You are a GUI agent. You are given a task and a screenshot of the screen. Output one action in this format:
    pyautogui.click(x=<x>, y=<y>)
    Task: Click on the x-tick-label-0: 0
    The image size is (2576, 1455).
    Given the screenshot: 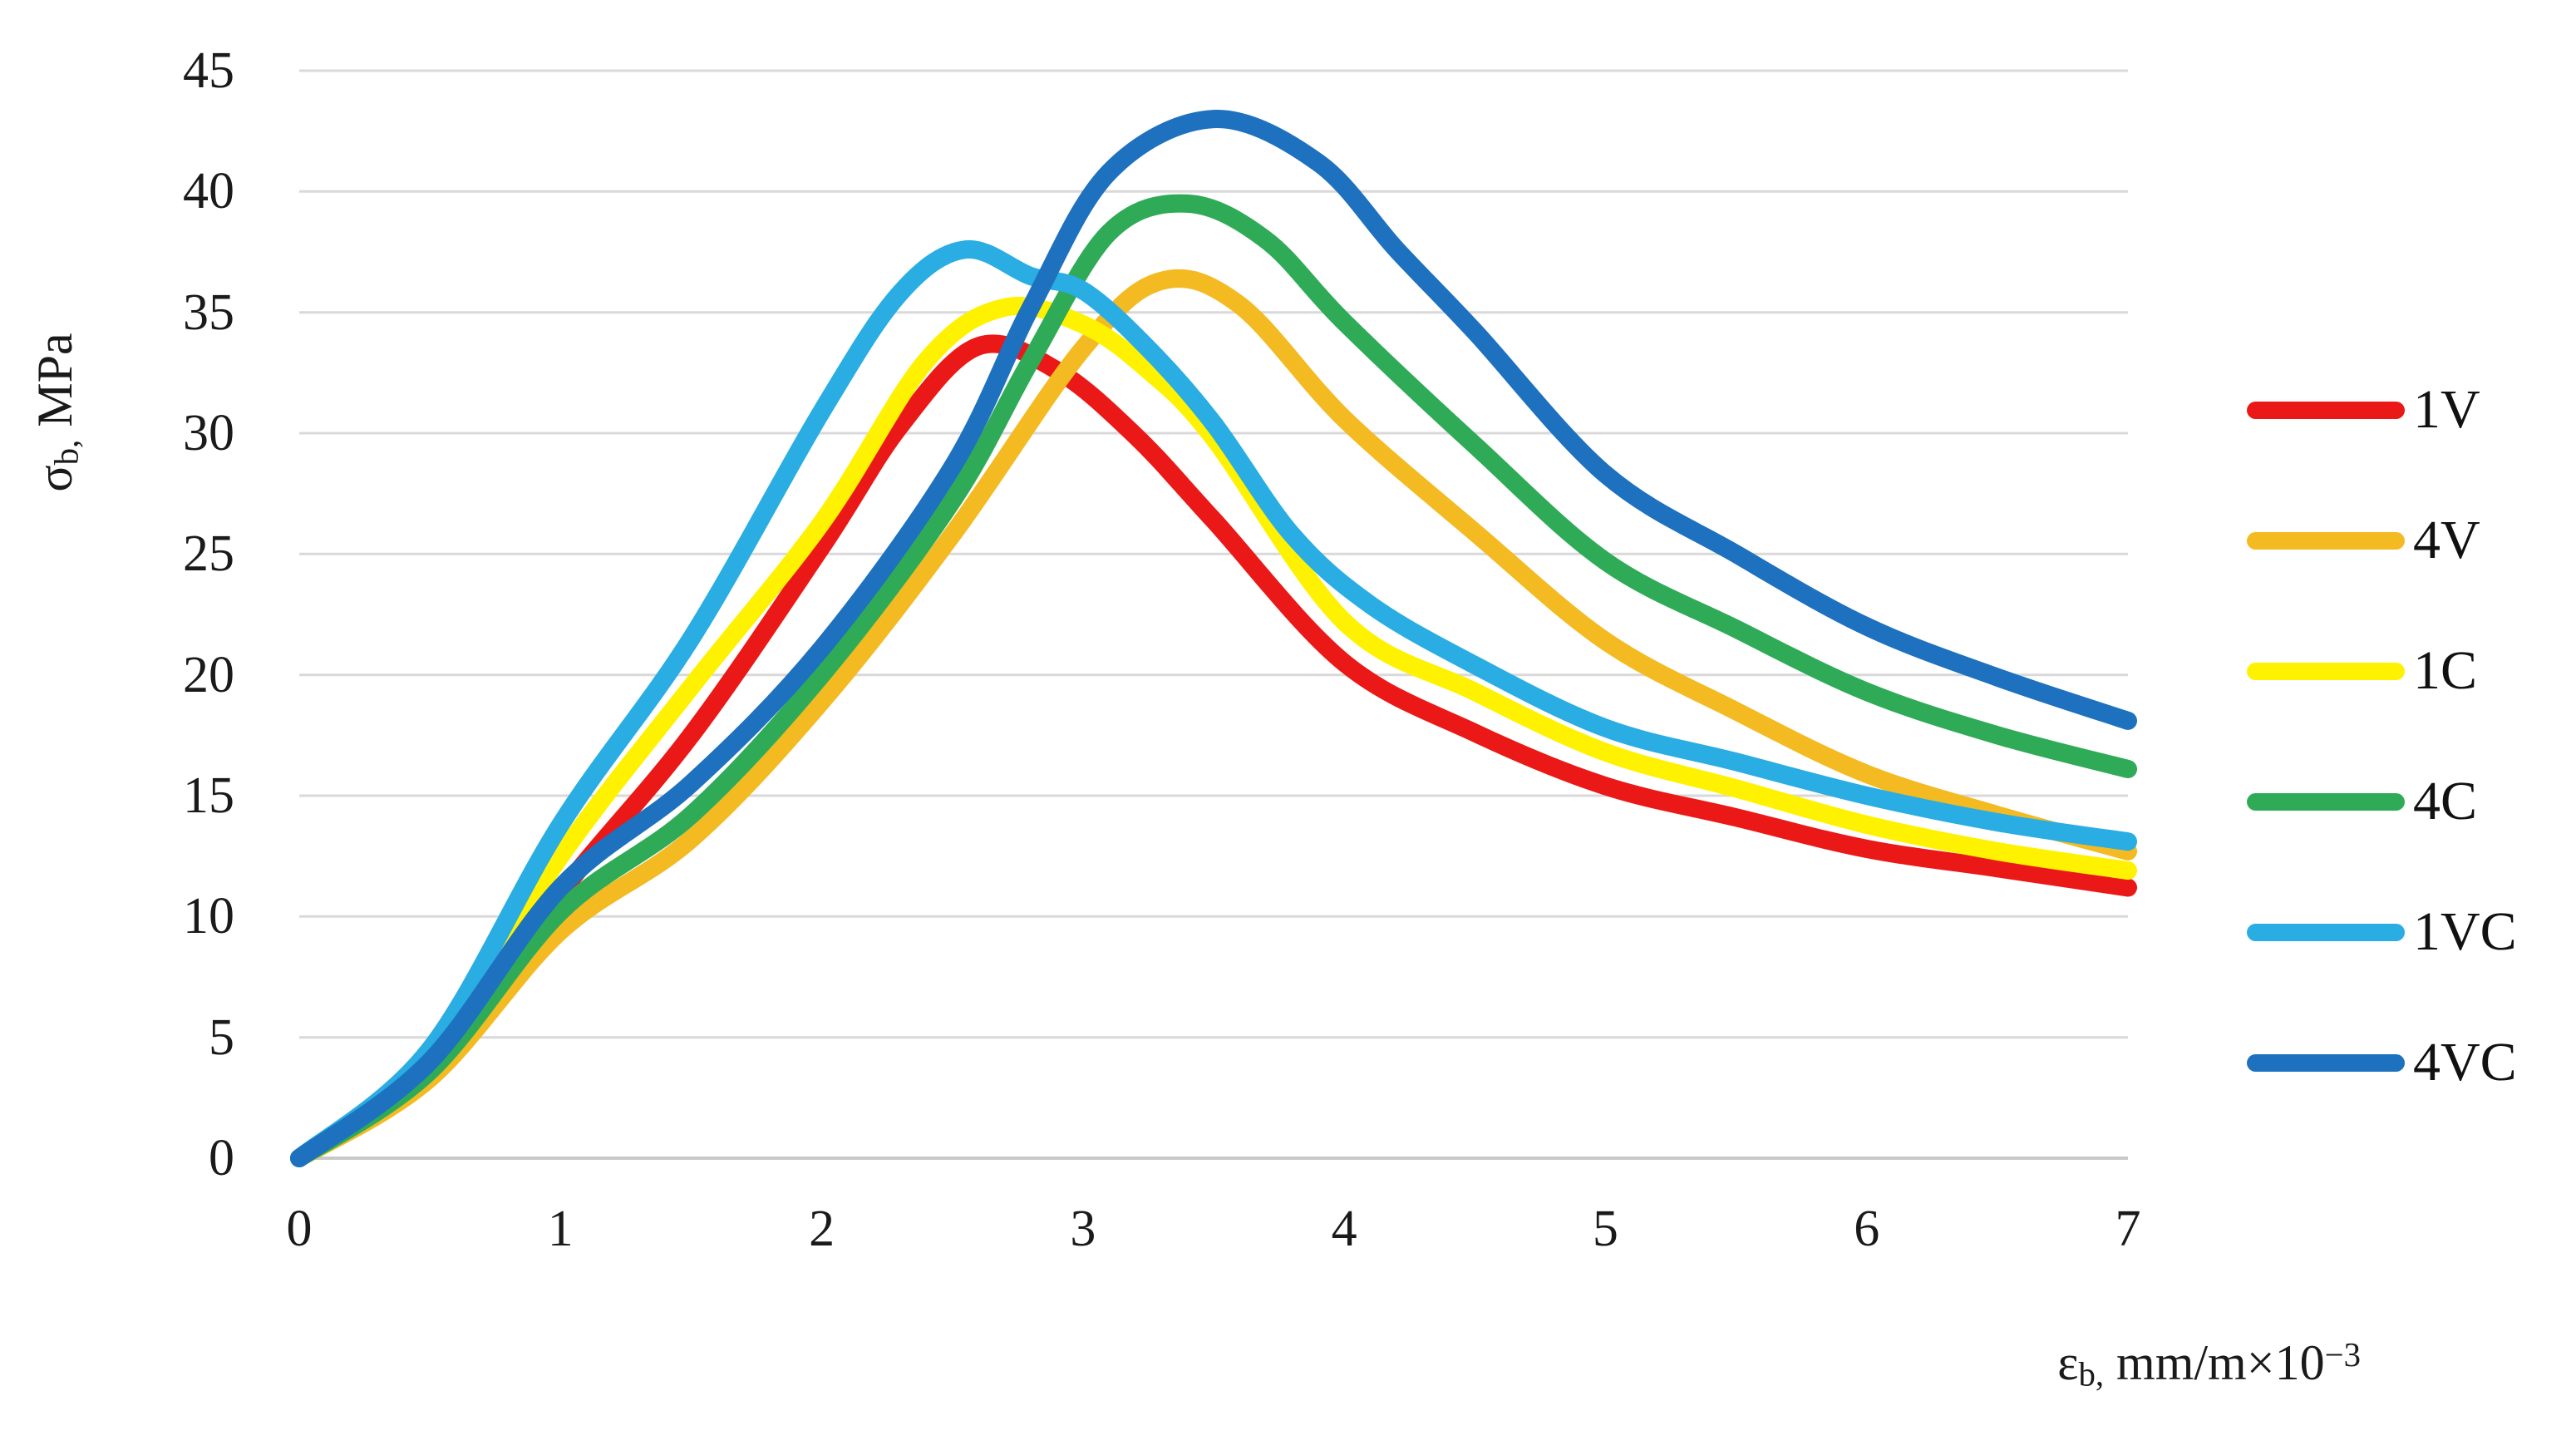 What is the action you would take?
    pyautogui.click(x=299, y=1228)
    